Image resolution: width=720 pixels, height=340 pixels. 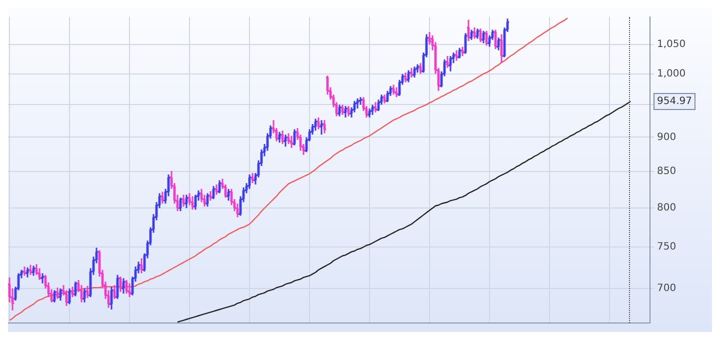 I want to click on text: 954.97, so click(x=674, y=102).